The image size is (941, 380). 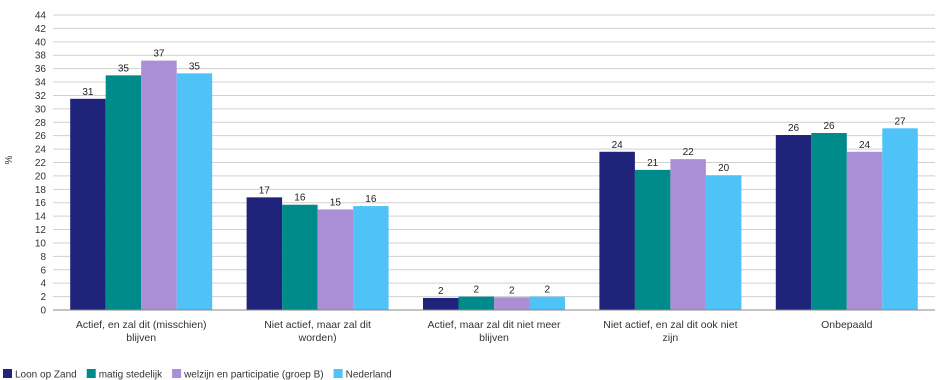 I want to click on category-label: worden), so click(x=317, y=338).